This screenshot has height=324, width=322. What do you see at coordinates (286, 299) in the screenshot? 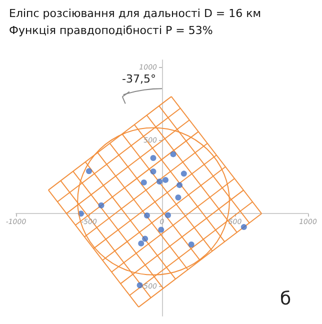
I see `annotation: б` at bounding box center [286, 299].